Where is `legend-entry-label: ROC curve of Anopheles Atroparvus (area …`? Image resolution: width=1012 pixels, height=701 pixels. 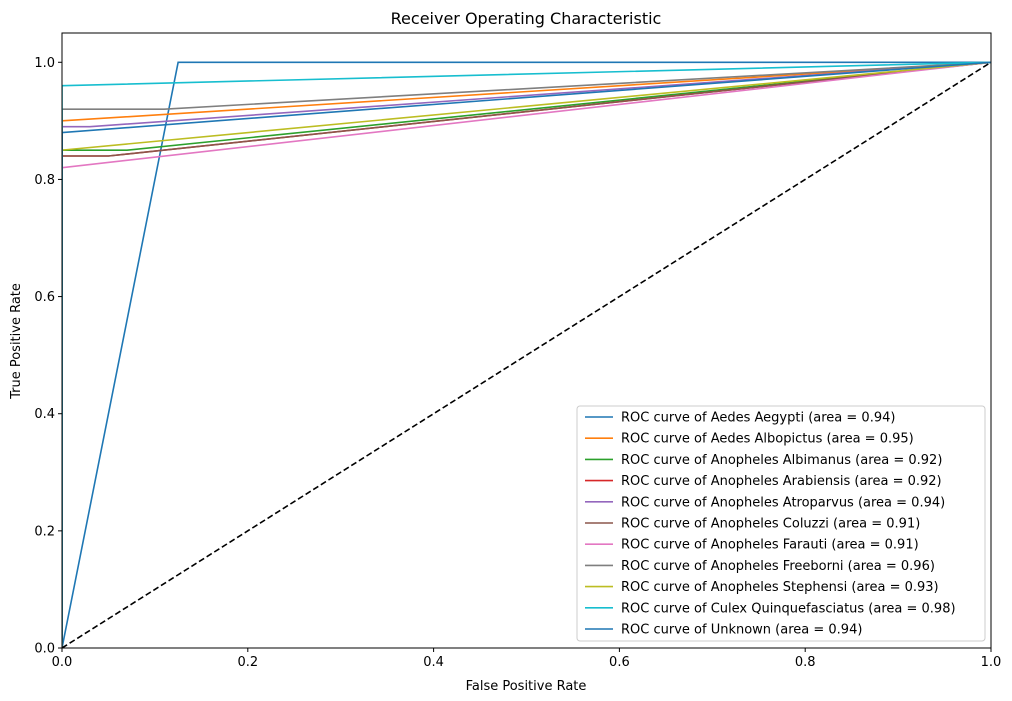
legend-entry-label: ROC curve of Anopheles Atroparvus (area … is located at coordinates (783, 502).